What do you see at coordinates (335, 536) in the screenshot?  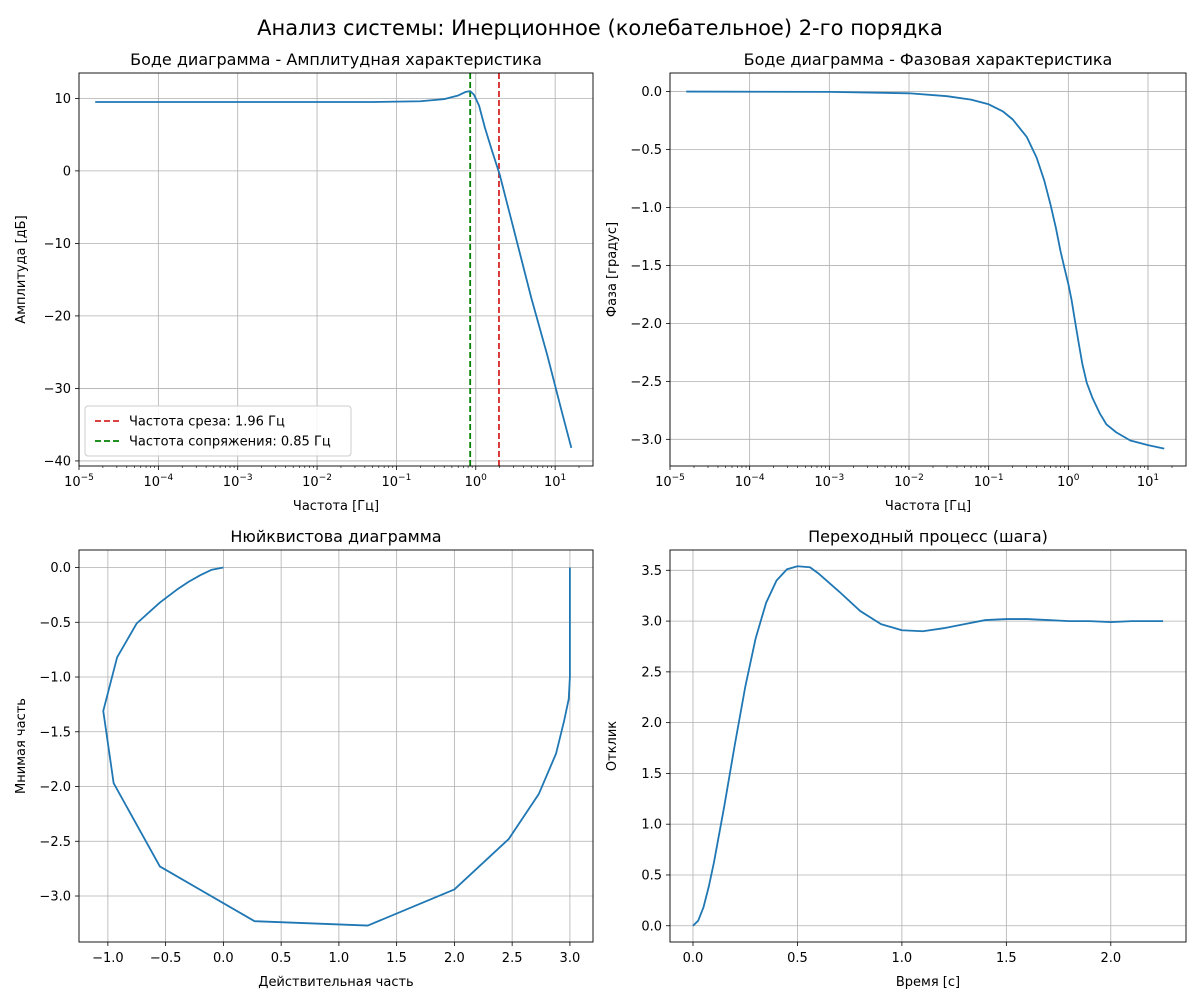 I see `panel-title: Нюйквистова диаграмма` at bounding box center [335, 536].